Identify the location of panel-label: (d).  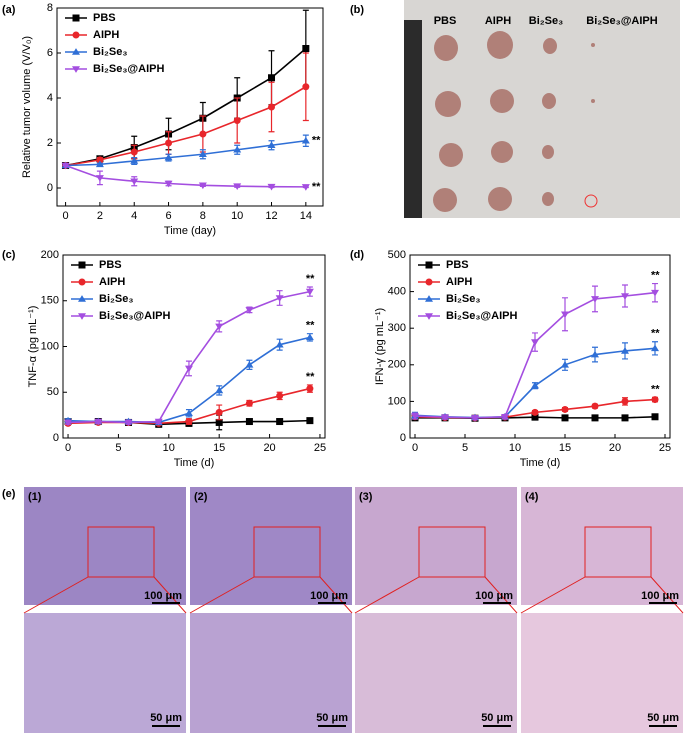
(357, 255).